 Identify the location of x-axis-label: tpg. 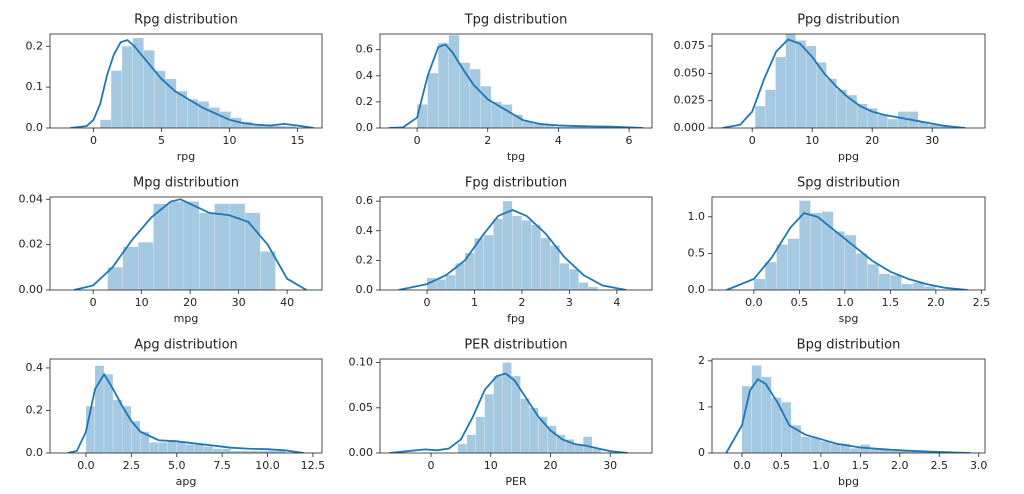
(516, 156).